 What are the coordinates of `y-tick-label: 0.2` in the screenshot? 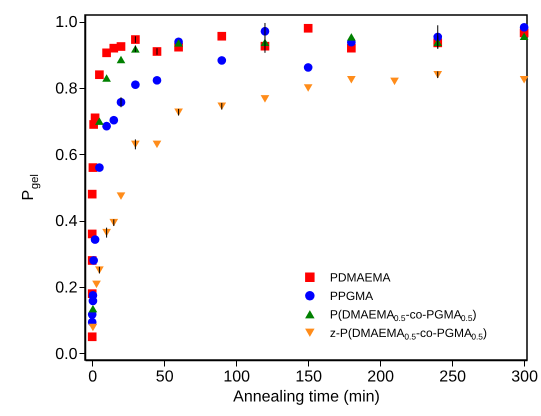 It's located at (66, 288).